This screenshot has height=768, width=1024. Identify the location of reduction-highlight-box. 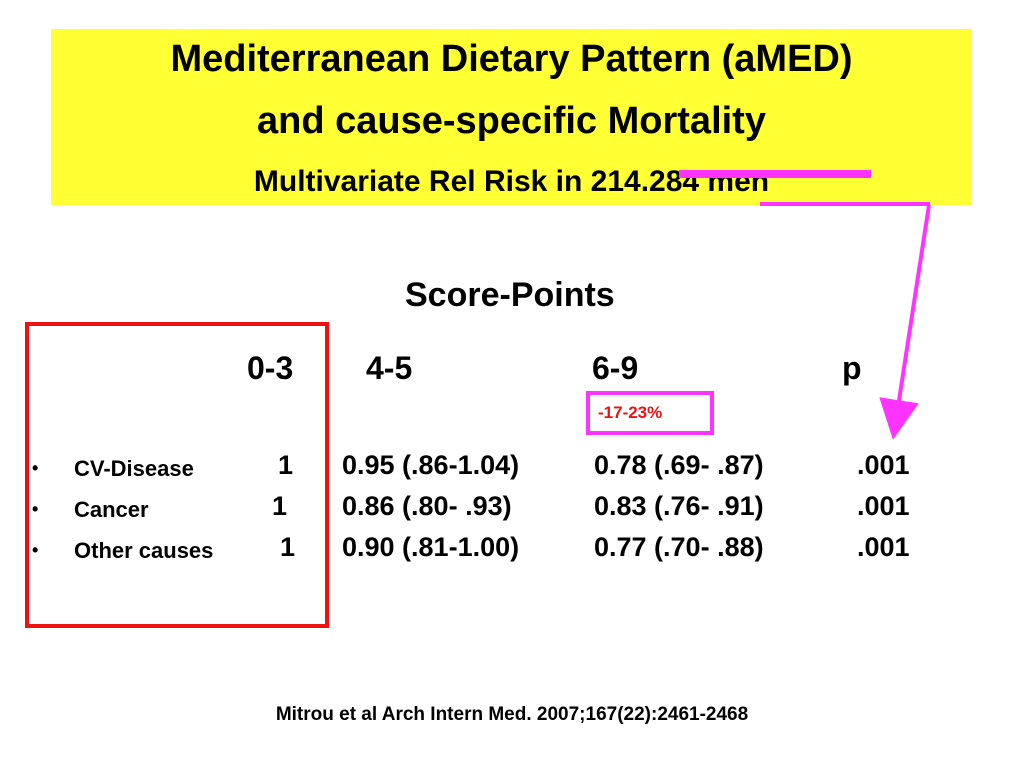
(650, 413).